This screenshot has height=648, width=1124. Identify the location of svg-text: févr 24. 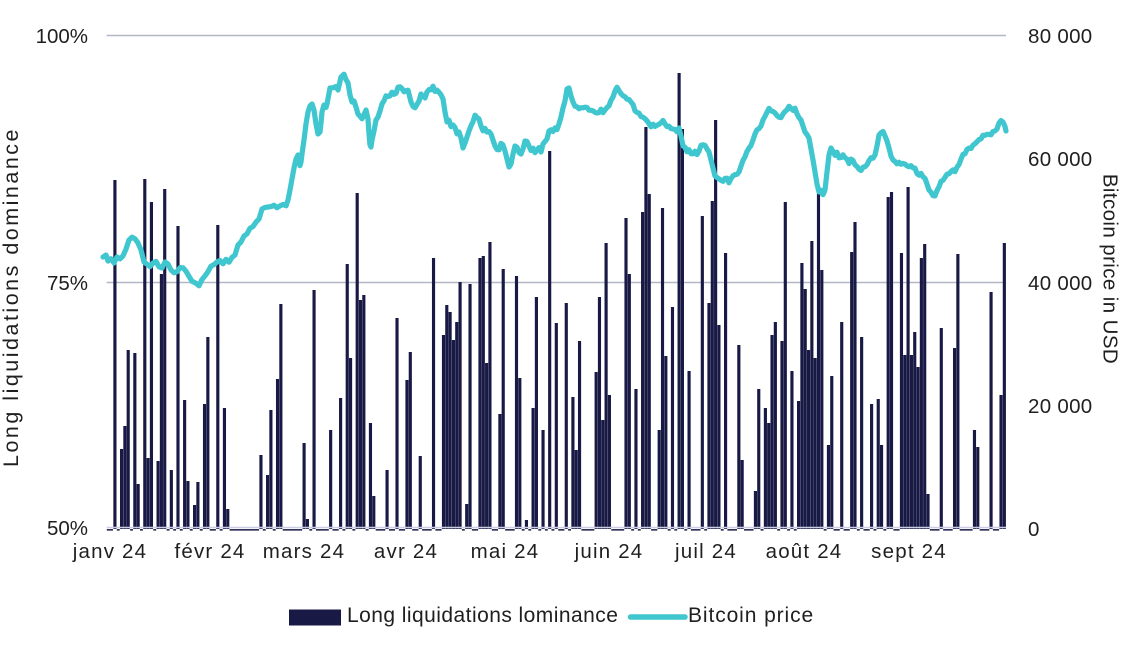
(209, 551).